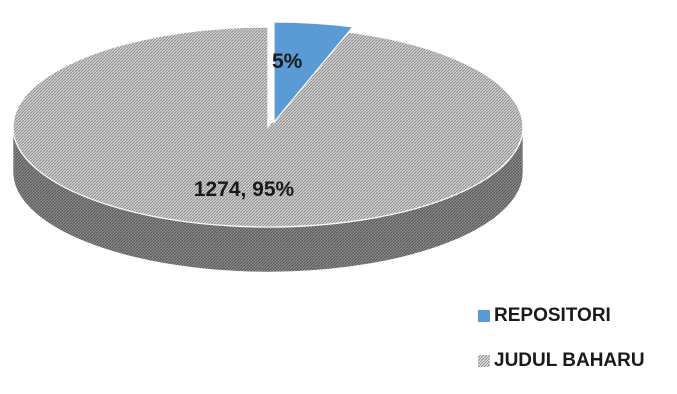  Describe the element at coordinates (244, 189) in the screenshot. I see `data-label-judul-baharu: 1274, 95%` at that location.